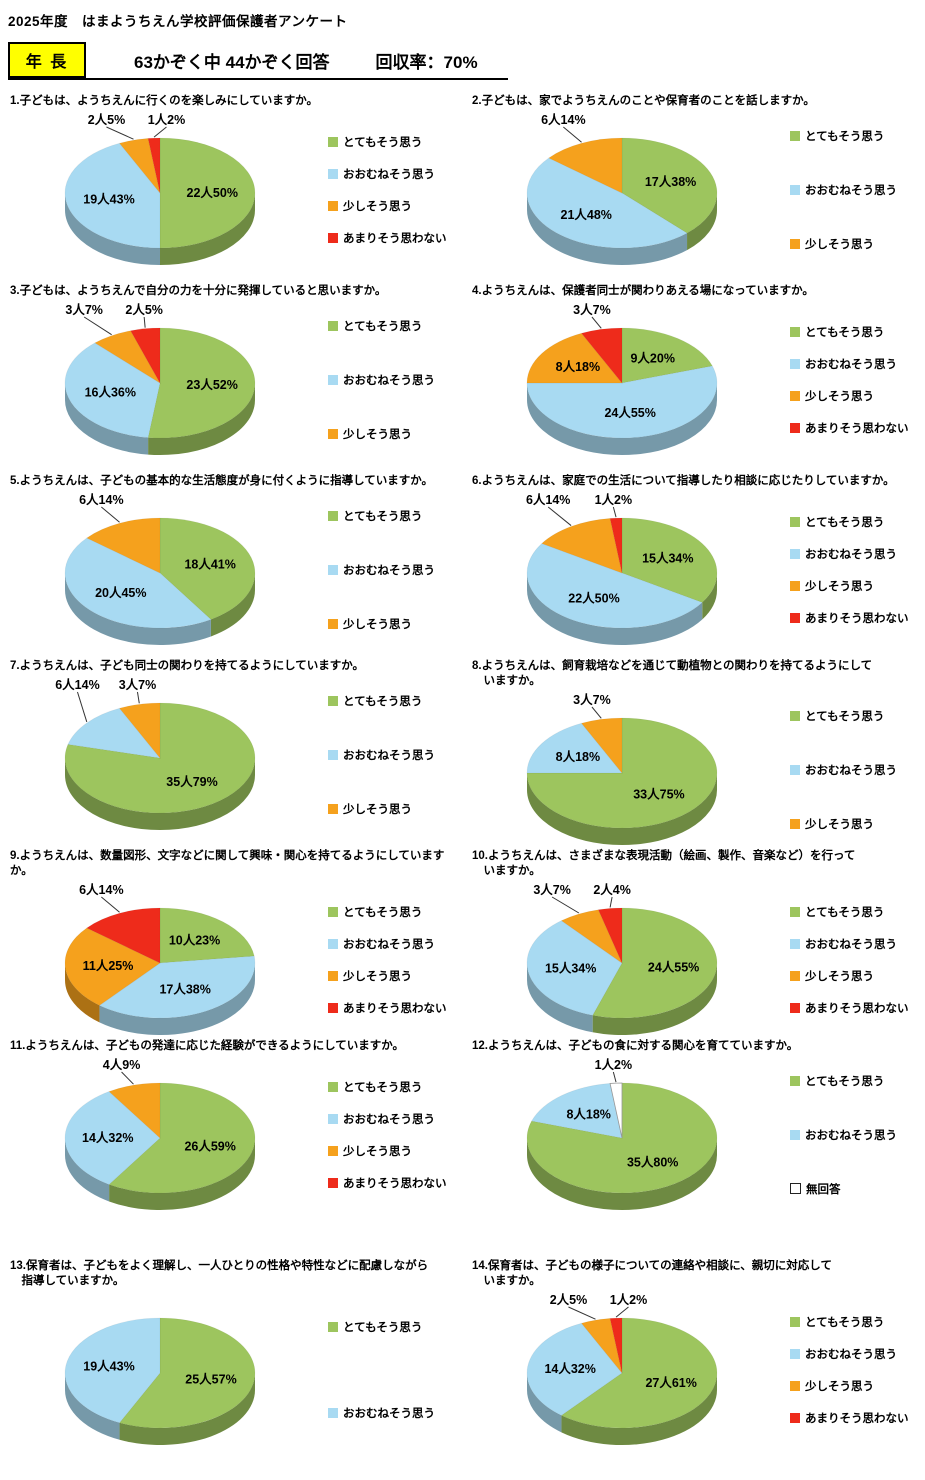 This screenshot has height=1480, width=925. What do you see at coordinates (184, 988) in the screenshot?
I see `slice-label: 17人38%` at bounding box center [184, 988].